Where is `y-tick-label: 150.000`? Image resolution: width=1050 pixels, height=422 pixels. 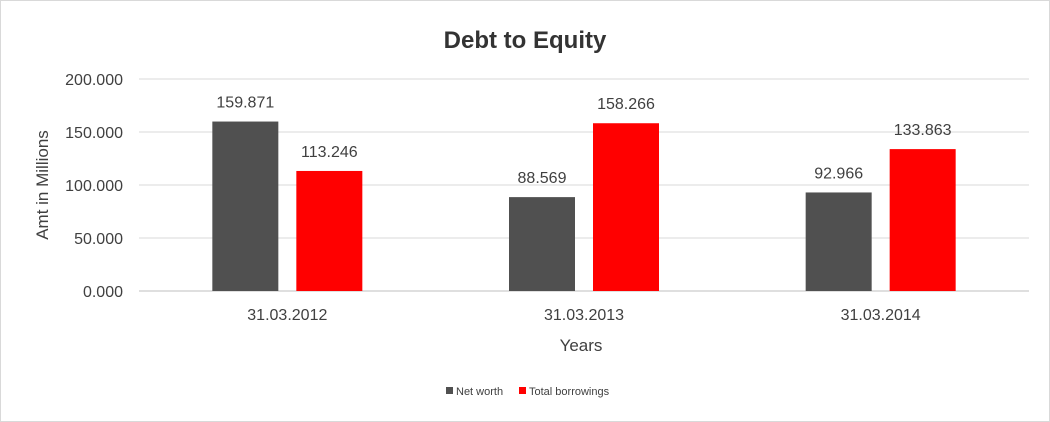
y-tick-label: 150.000 is located at coordinates (94, 133).